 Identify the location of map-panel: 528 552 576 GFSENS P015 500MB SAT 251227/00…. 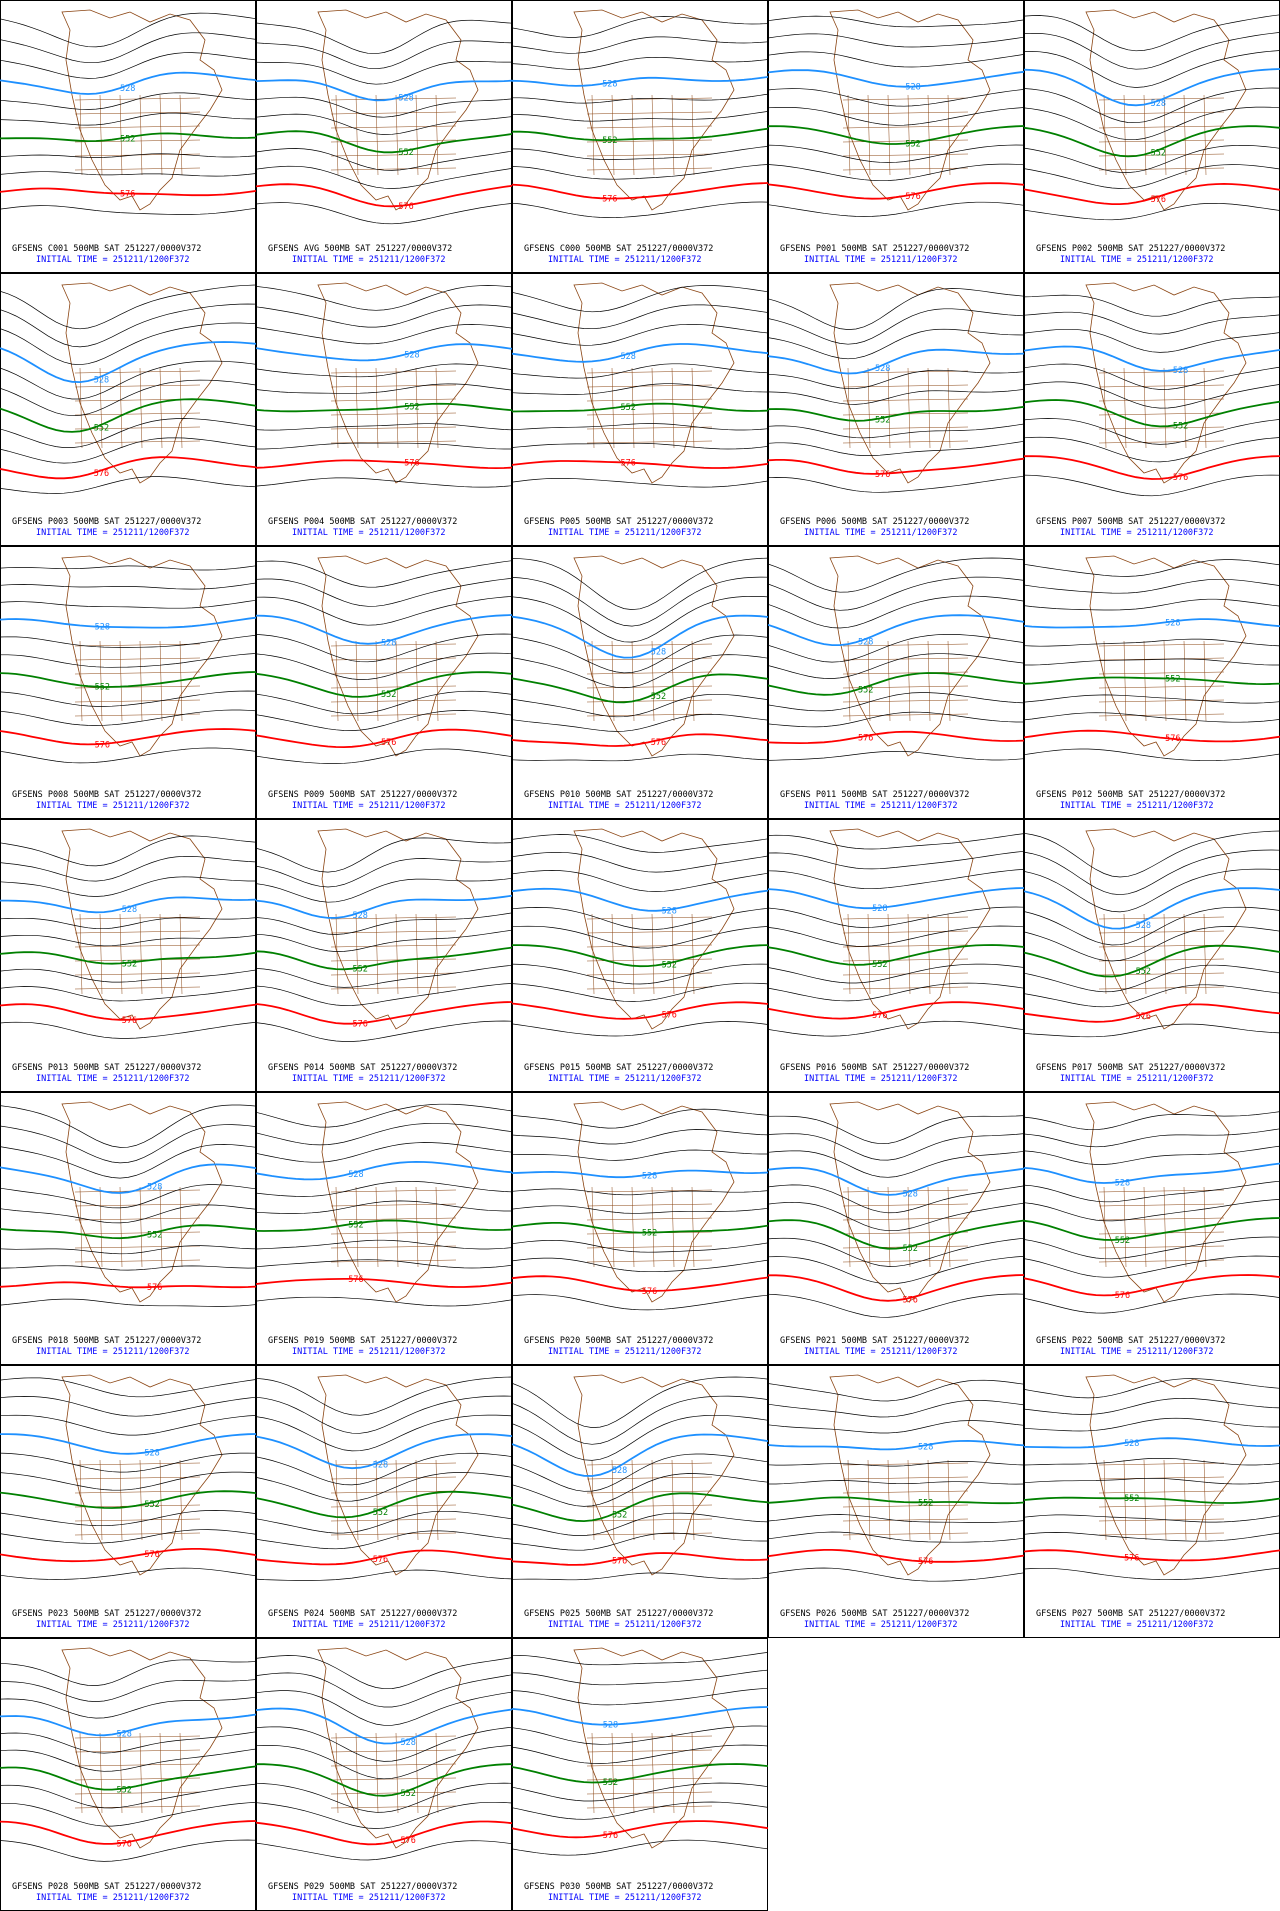
(640, 955).